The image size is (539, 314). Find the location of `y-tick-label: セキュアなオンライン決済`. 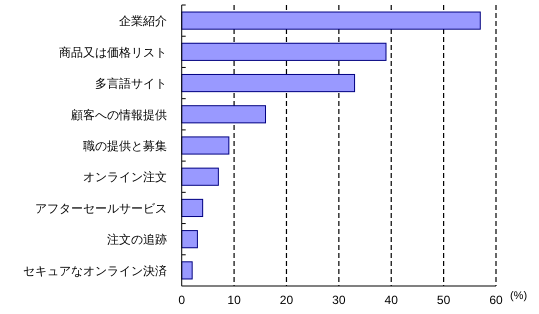

y-tick-label: セキュアなオンライン決済 is located at coordinates (95, 271).